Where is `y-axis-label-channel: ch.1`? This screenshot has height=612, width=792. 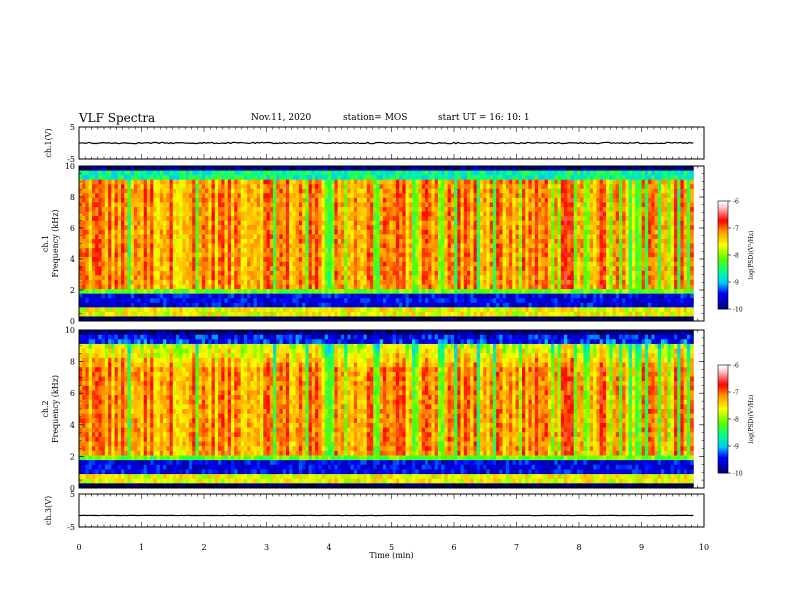
y-axis-label-channel: ch.1 is located at coordinates (45, 243).